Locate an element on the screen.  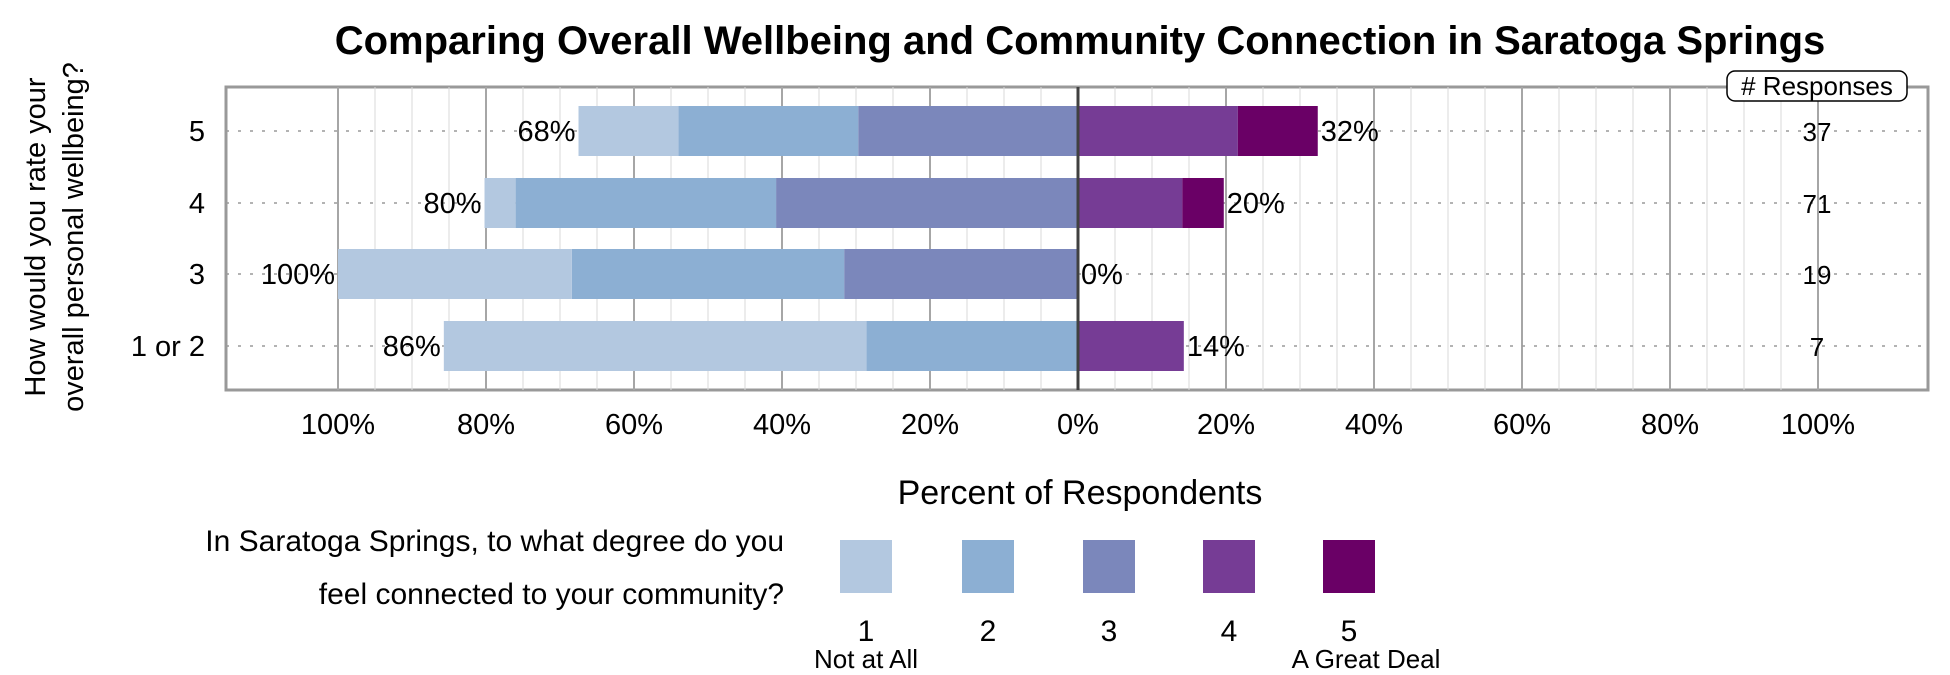
legend-title-line-2: feel connected to your community? is located at coordinates (551, 594).